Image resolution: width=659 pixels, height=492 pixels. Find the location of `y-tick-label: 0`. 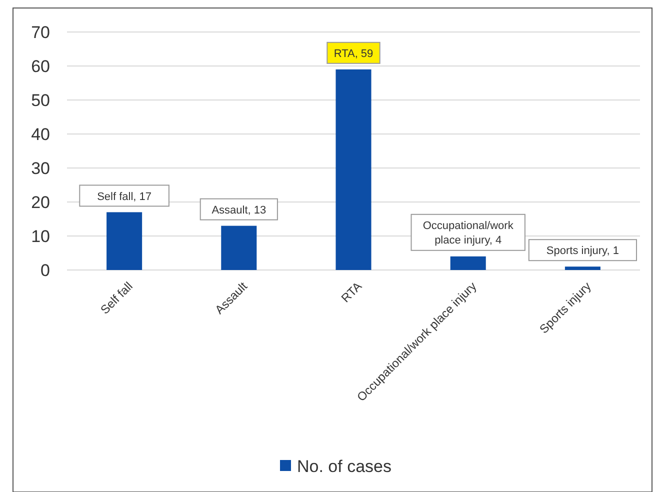

y-tick-label: 0 is located at coordinates (45, 270).